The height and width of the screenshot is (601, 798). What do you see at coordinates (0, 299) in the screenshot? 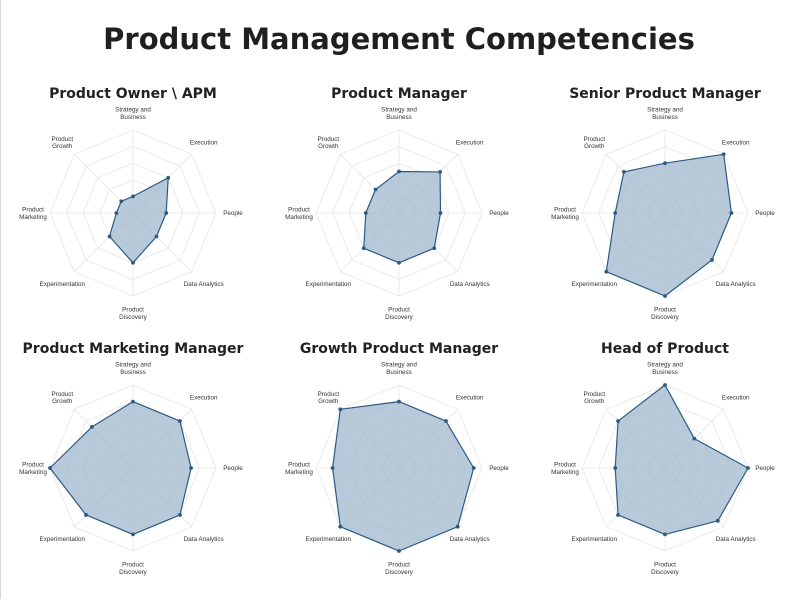
I see `page-left-border` at bounding box center [0, 299].